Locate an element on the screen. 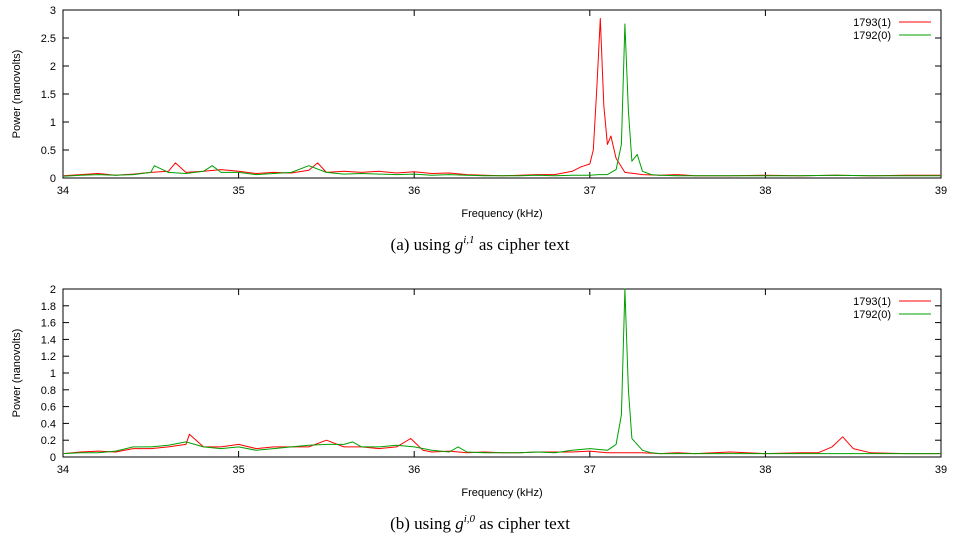  y-tick-label: 1.6 is located at coordinates (48, 324).